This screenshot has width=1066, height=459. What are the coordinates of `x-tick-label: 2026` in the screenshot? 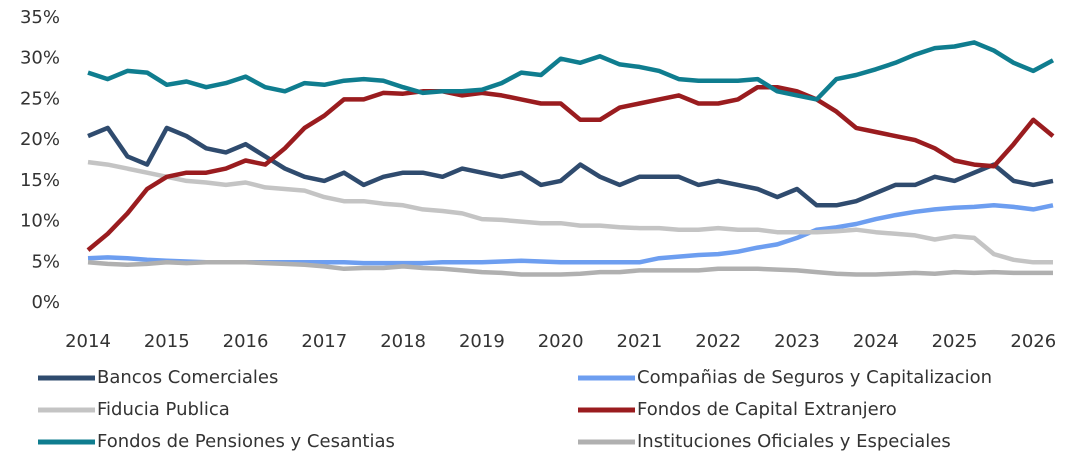 It's located at (1033, 341).